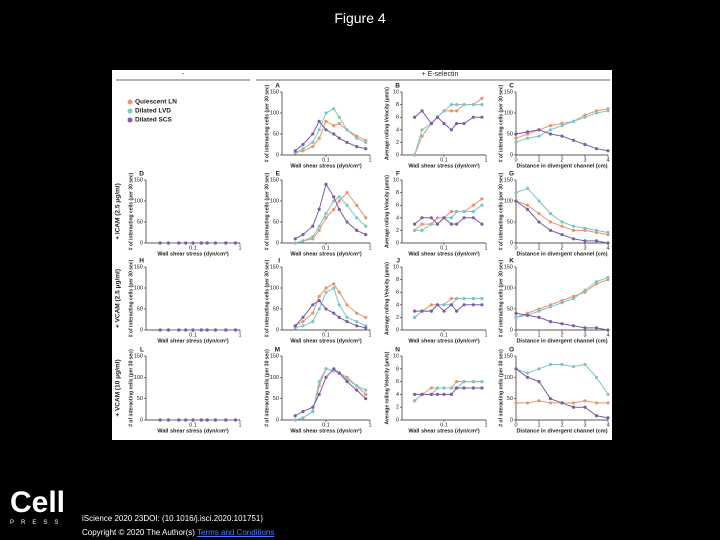  Describe the element at coordinates (154, 120) in the screenshot. I see `legend-label: Dilated SCS` at that location.